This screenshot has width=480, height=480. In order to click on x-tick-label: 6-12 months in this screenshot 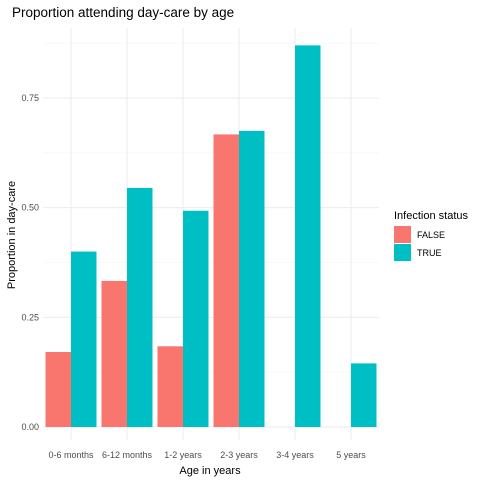, I will do `click(127, 455)`.